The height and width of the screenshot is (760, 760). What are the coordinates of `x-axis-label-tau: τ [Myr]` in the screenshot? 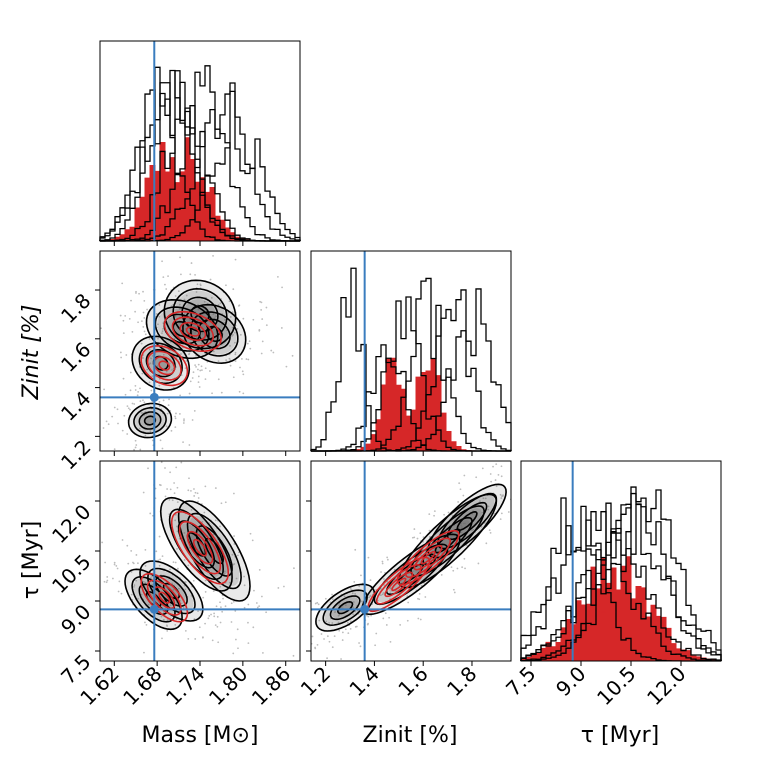 It's located at (620, 735).